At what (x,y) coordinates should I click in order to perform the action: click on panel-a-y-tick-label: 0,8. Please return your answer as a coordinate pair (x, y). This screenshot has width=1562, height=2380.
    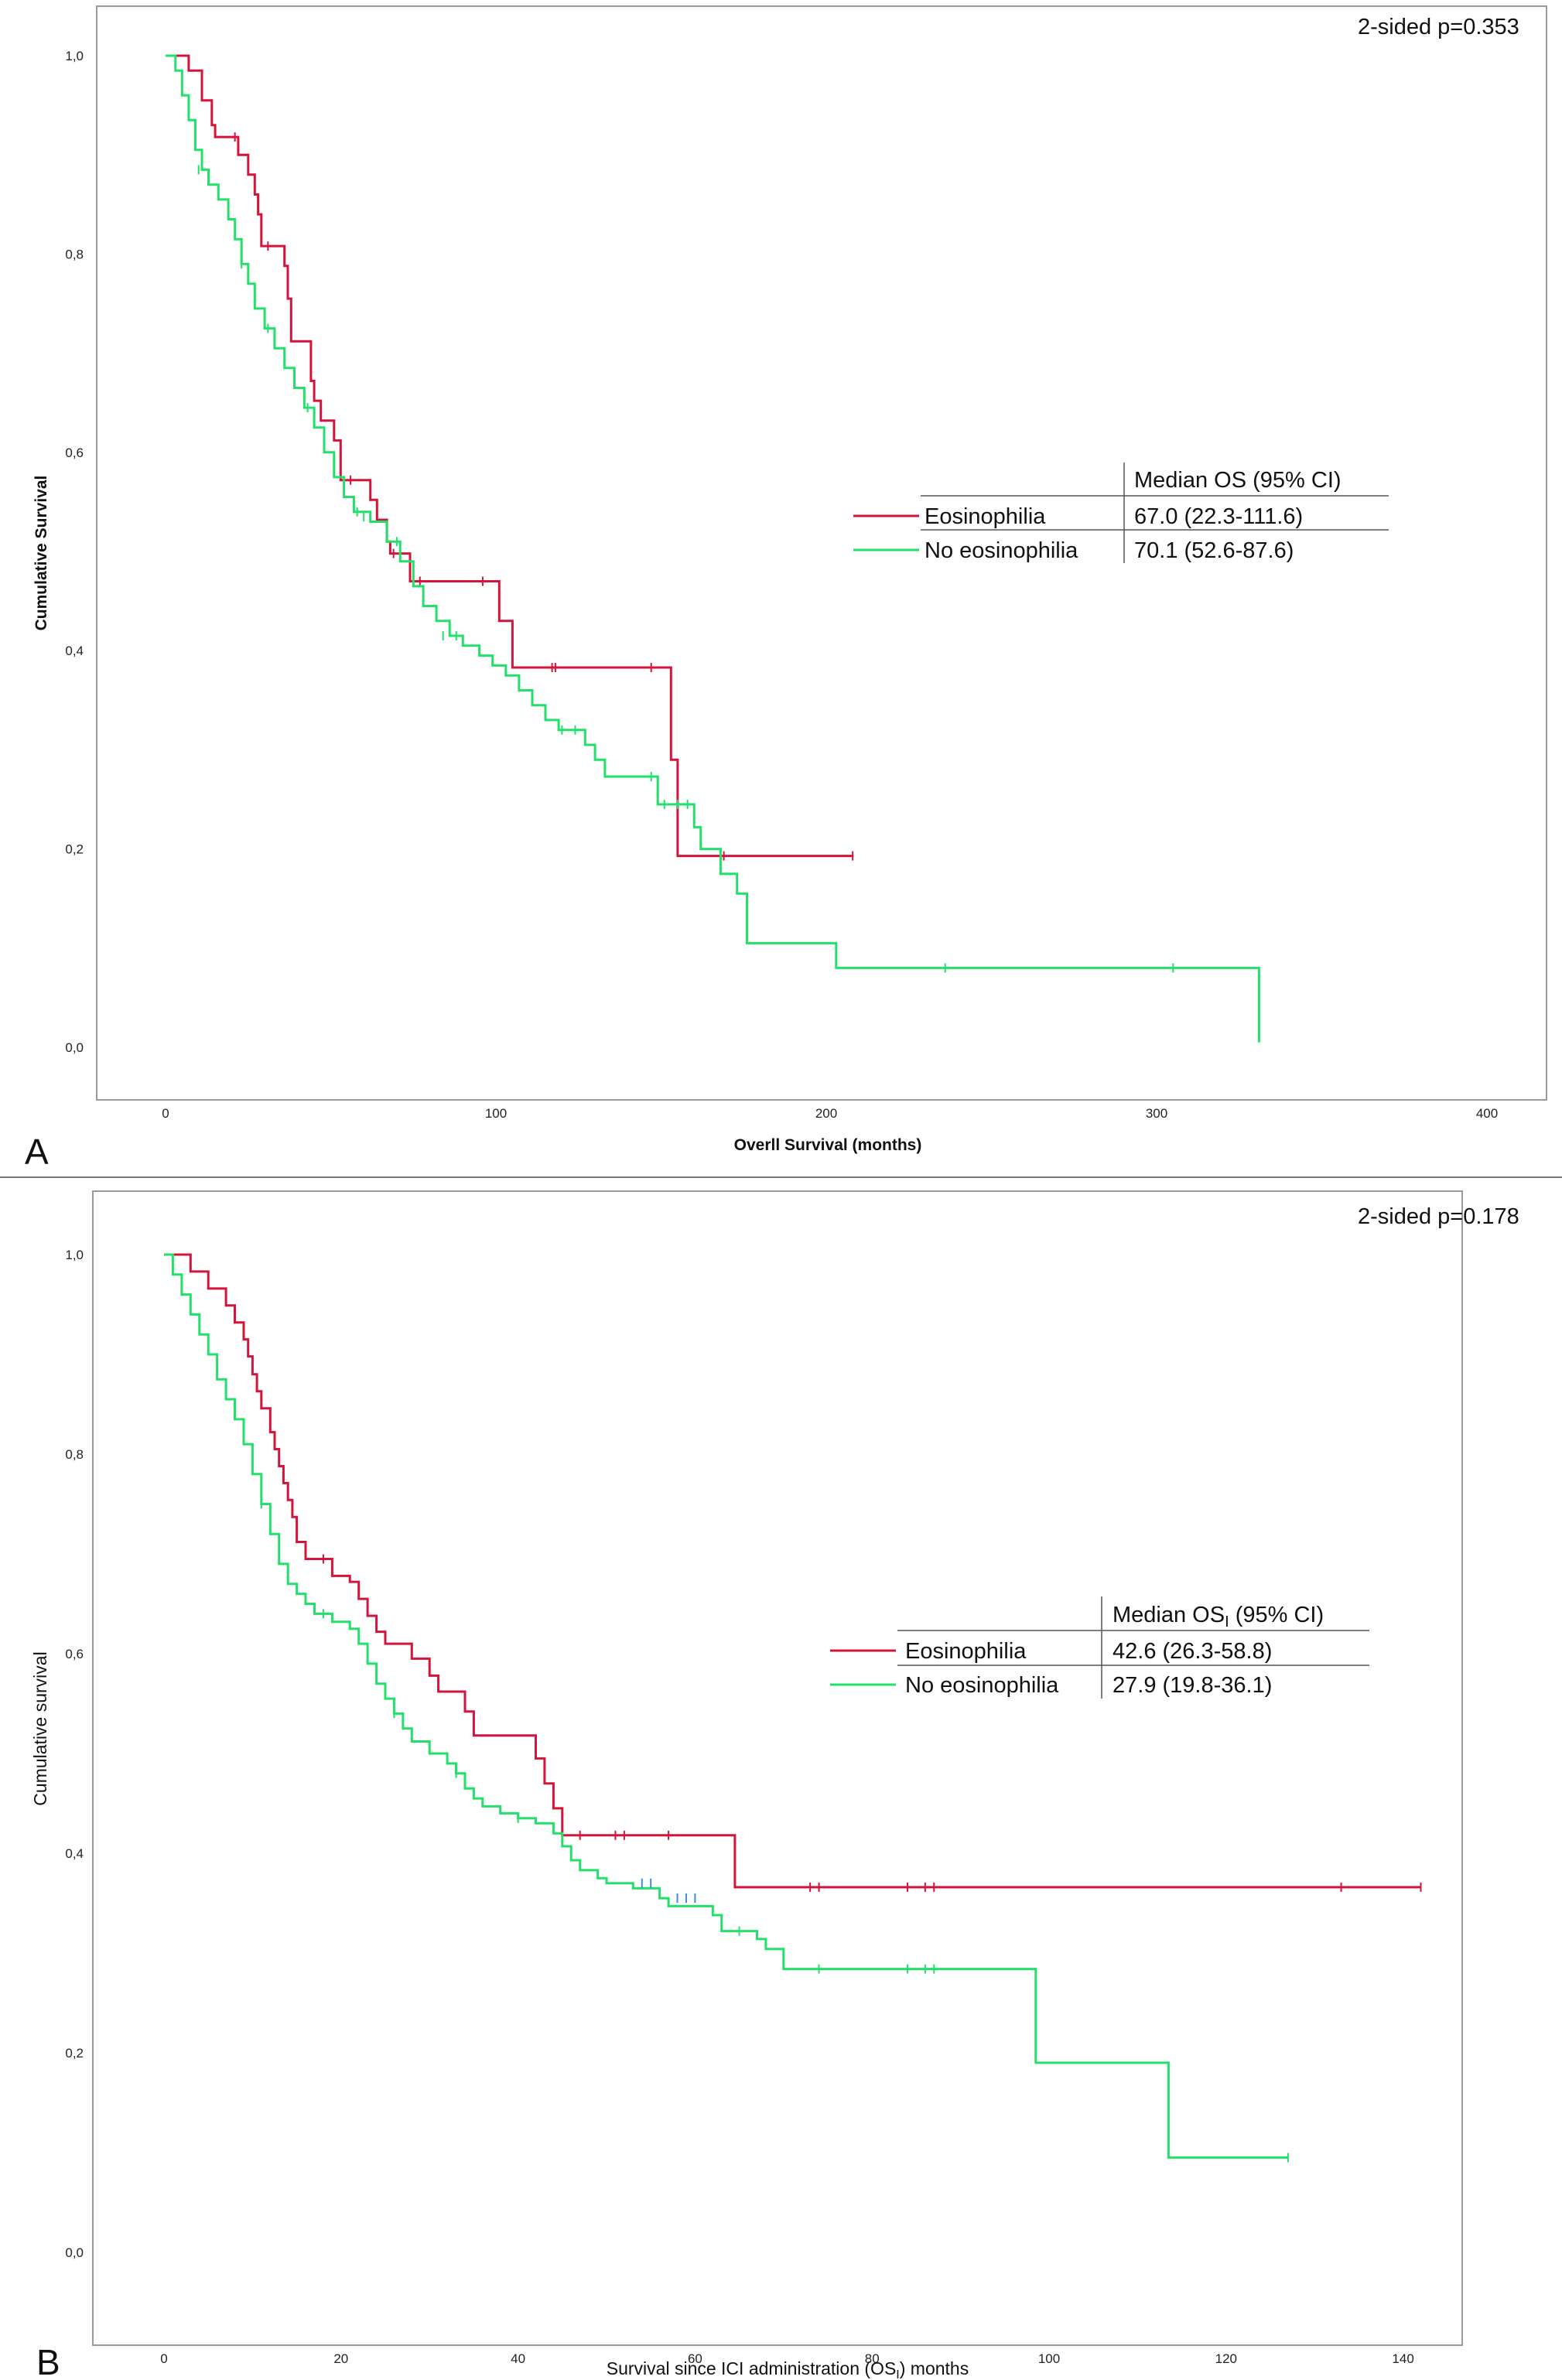
    Looking at the image, I should click on (74, 254).